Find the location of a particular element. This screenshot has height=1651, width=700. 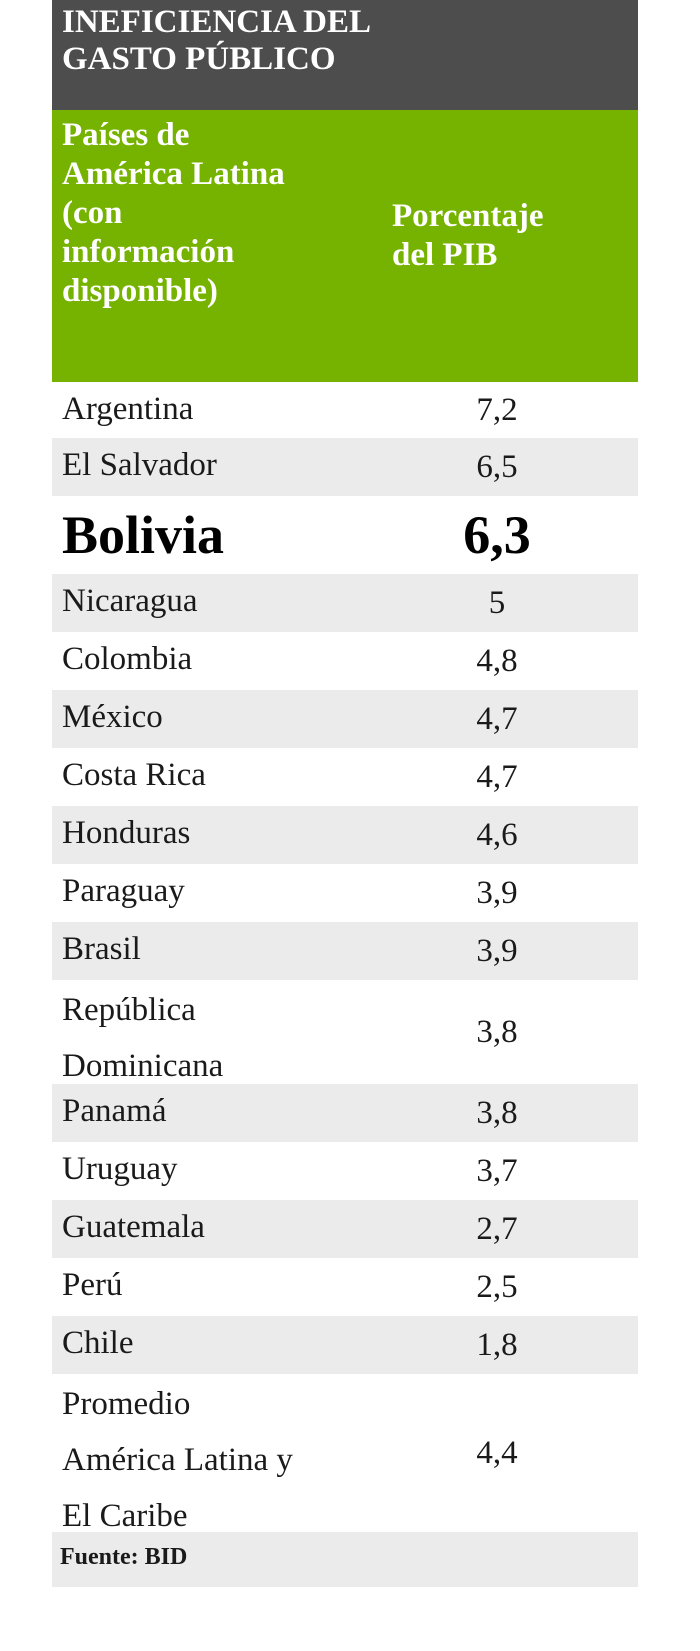

table-row: Colombia 4,8 is located at coordinates (345, 661).